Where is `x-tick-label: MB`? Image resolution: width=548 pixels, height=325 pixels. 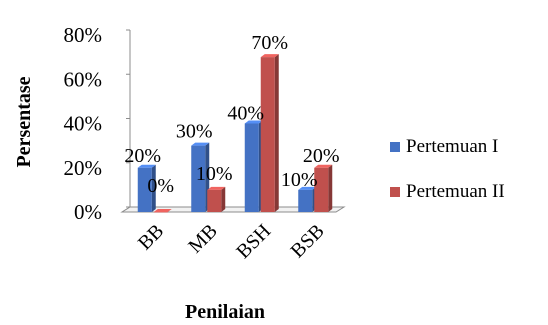
x-tick-label: MB is located at coordinates (203, 239).